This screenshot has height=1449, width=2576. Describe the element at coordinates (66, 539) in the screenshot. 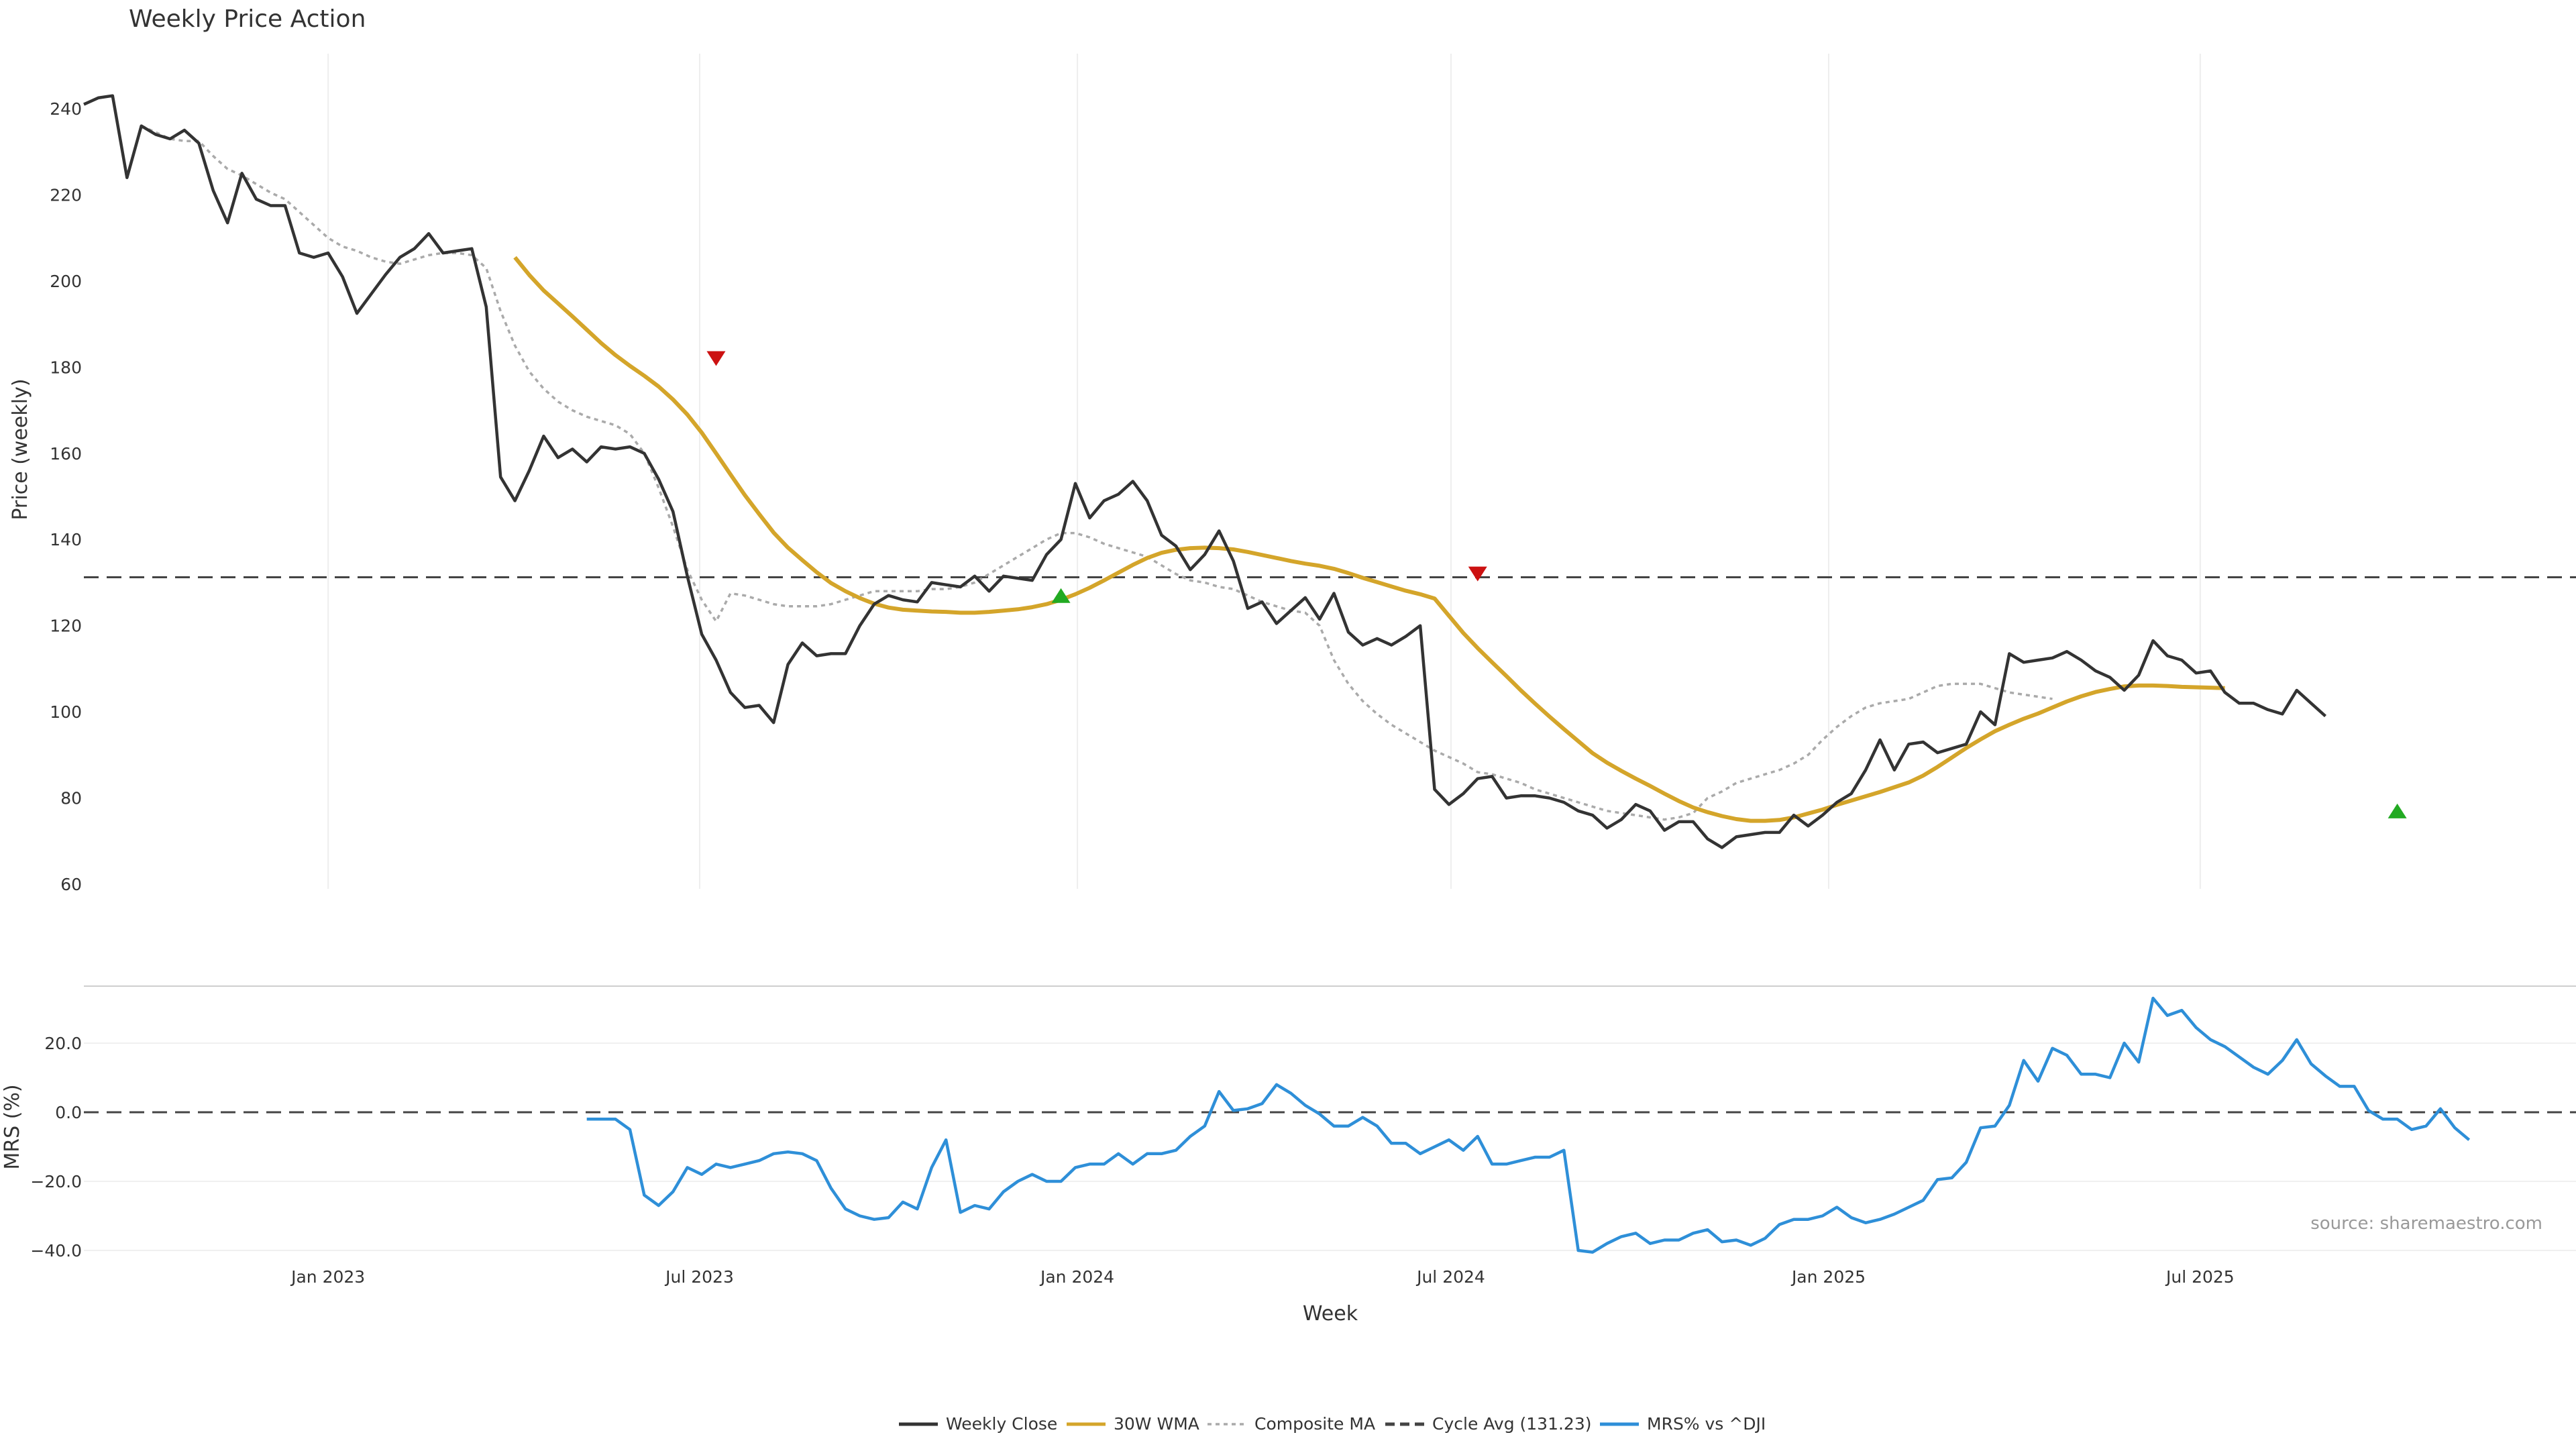

I see `price-y-tick-label: 140` at that location.